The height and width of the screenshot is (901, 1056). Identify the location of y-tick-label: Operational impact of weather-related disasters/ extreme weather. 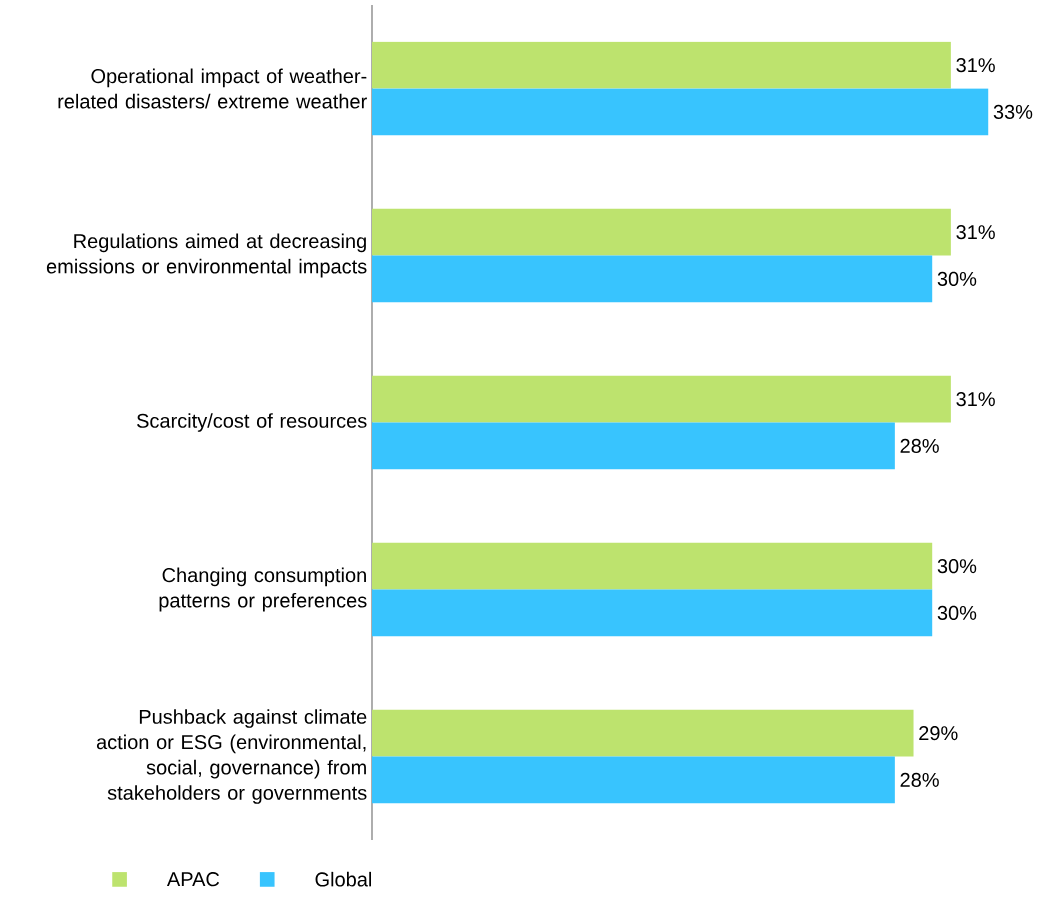
(212, 88).